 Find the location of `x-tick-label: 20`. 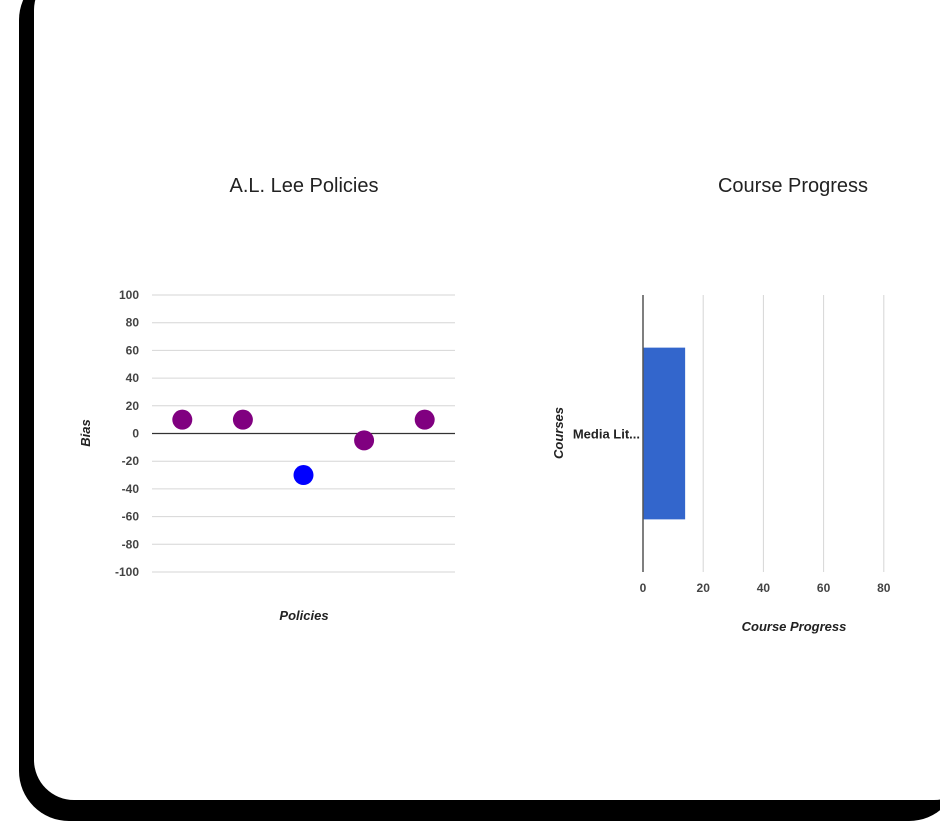

x-tick-label: 20 is located at coordinates (704, 588).